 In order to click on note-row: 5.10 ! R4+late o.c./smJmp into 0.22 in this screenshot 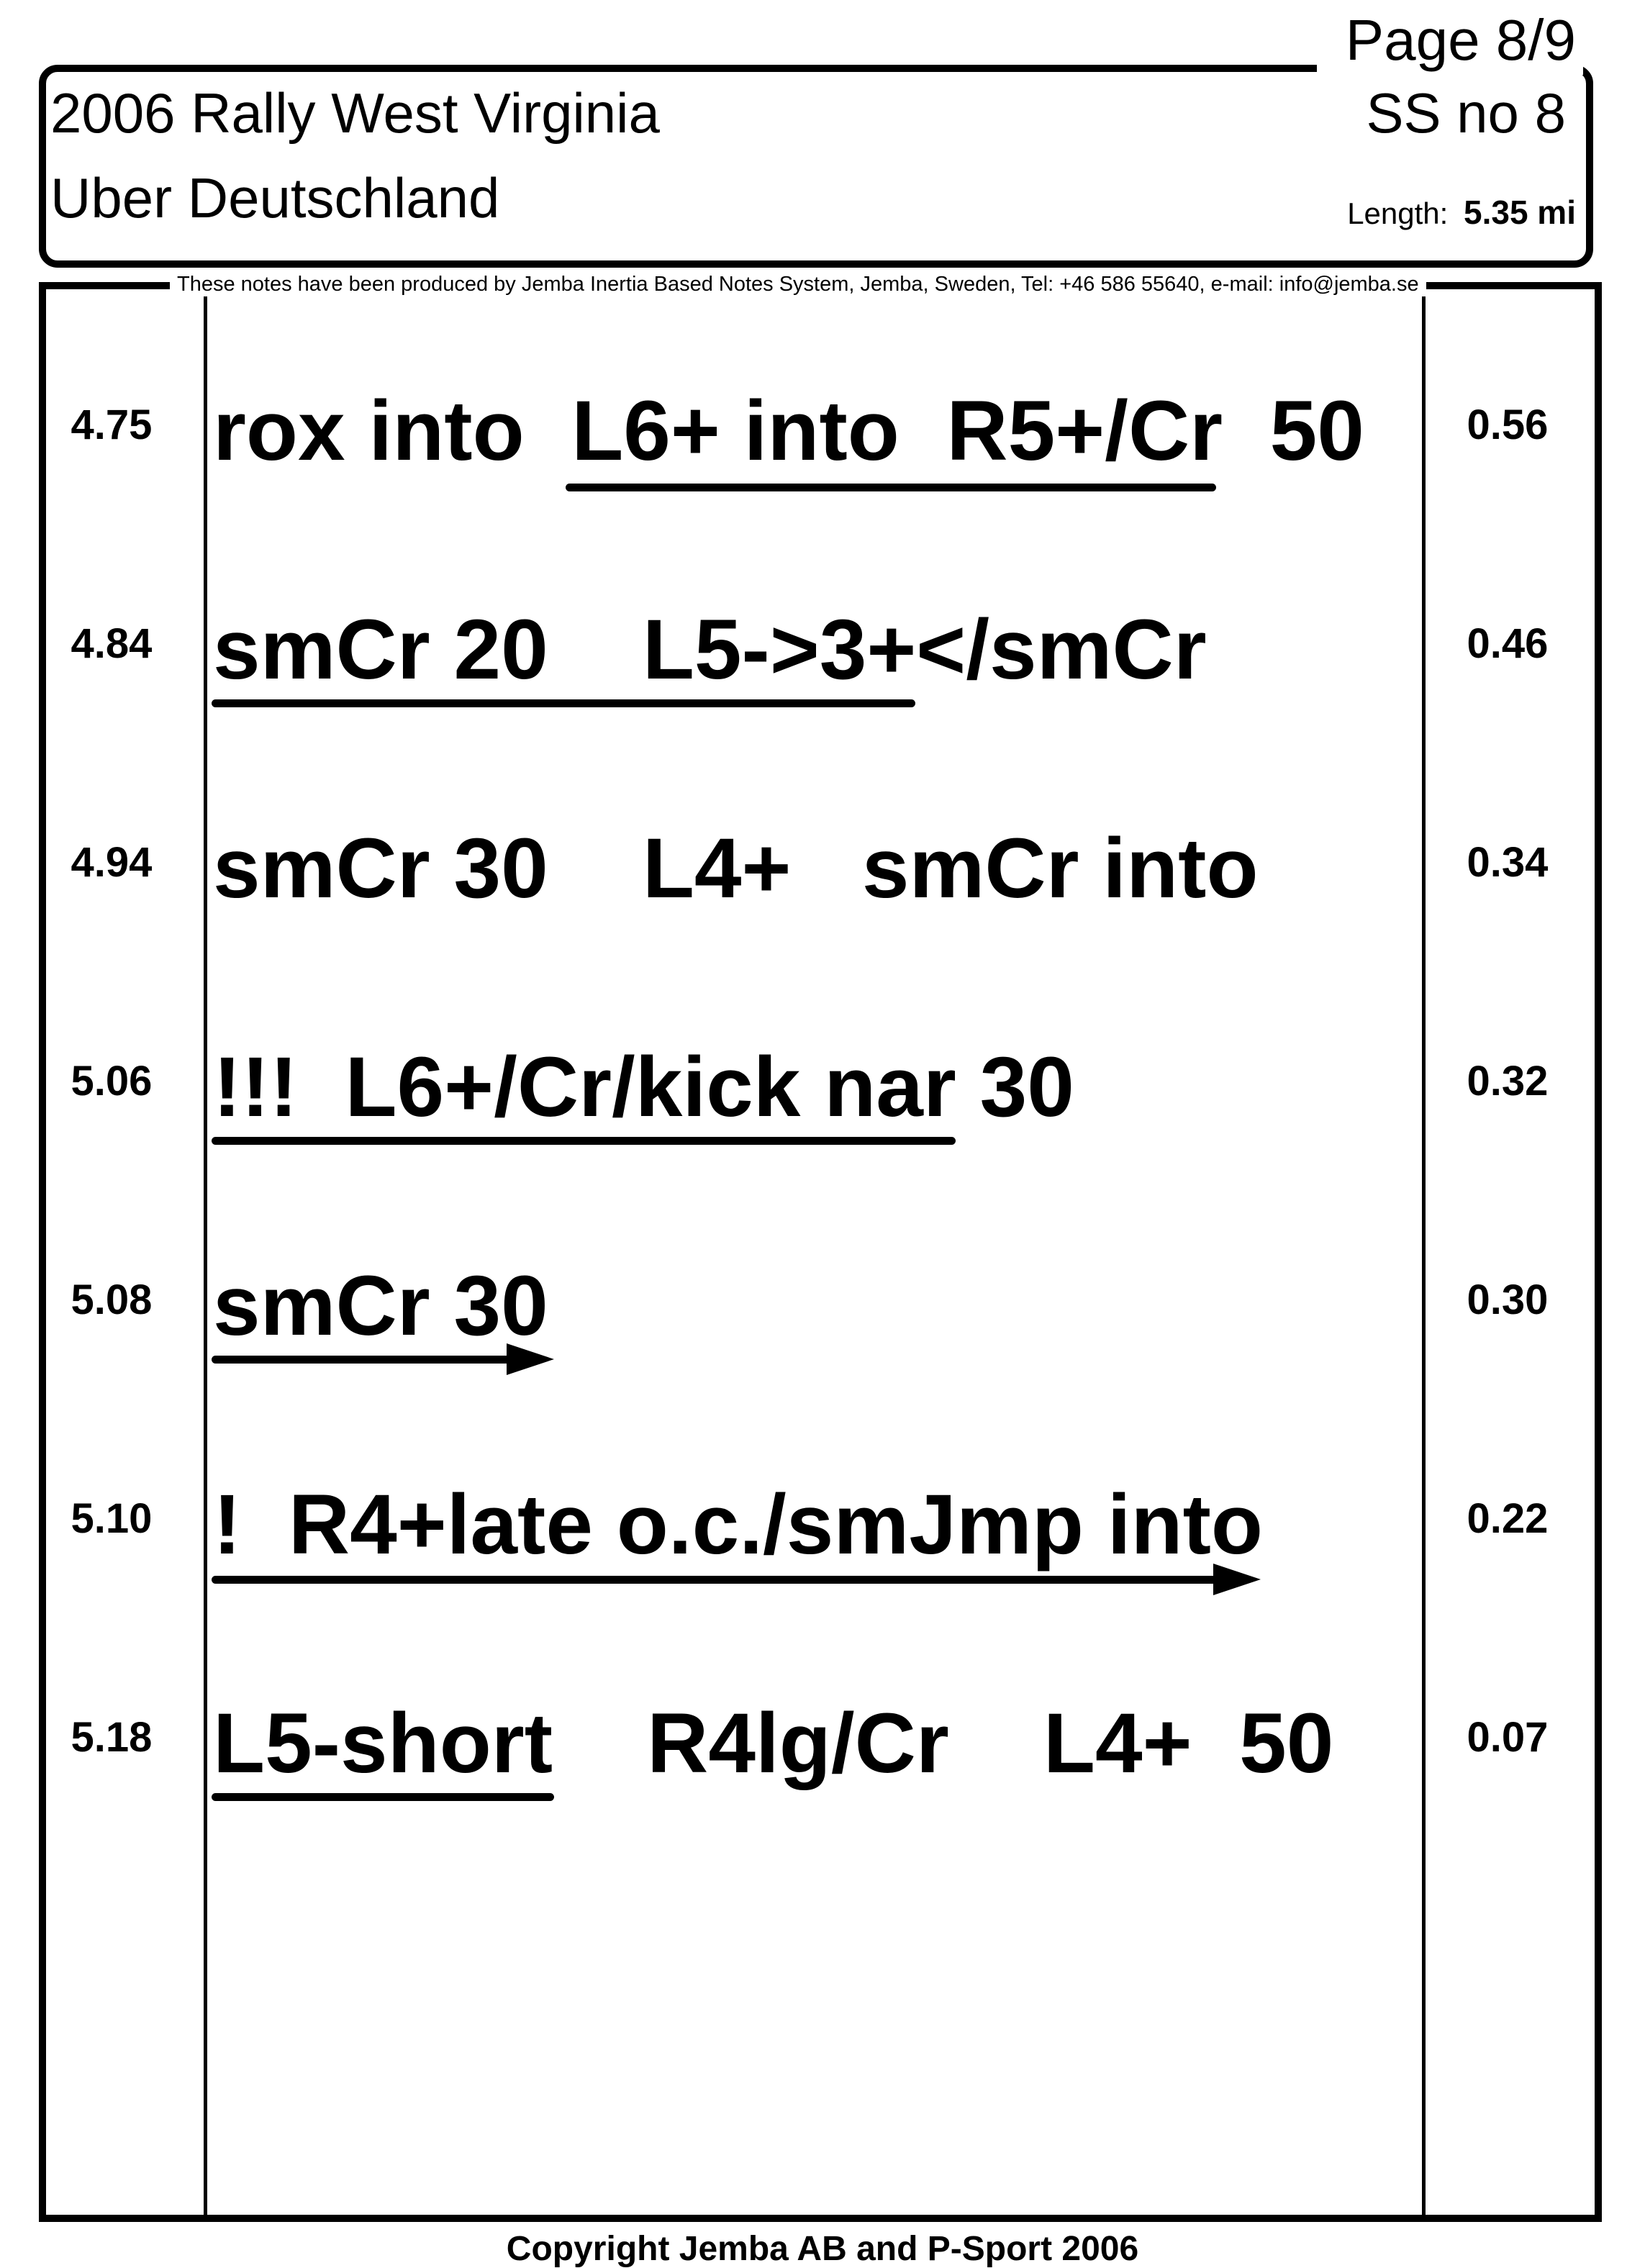, I will do `click(822, 1562)`.